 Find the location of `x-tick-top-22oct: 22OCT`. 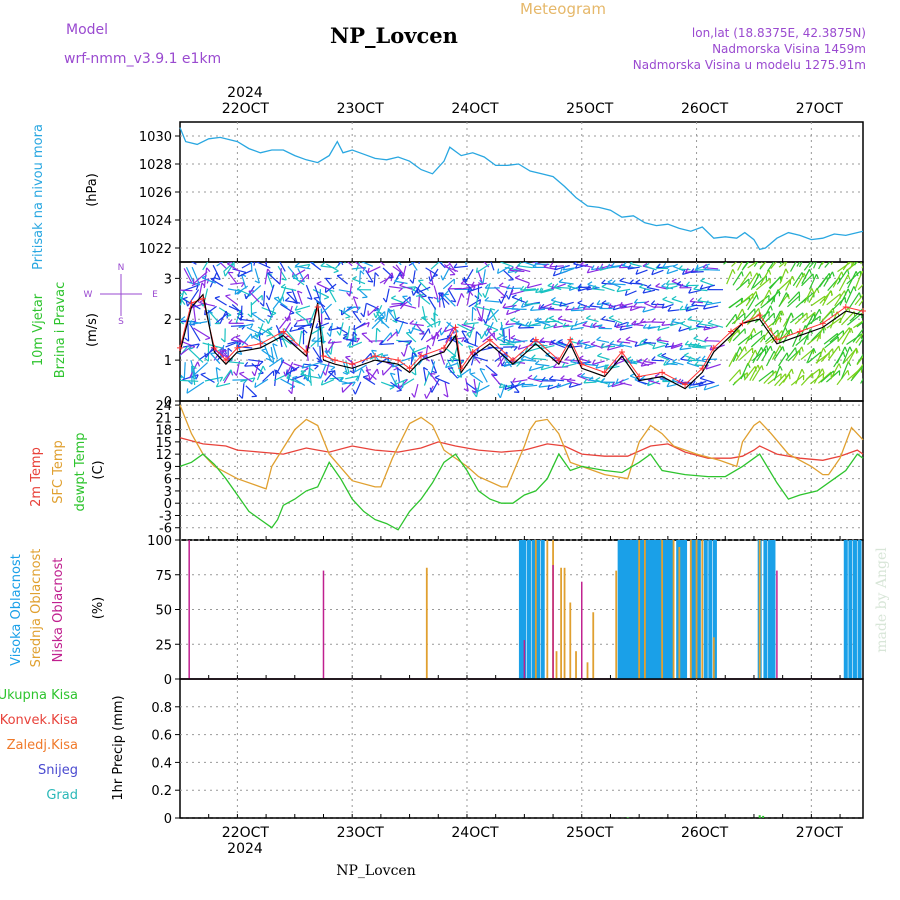

x-tick-top-22oct: 22OCT is located at coordinates (246, 109).